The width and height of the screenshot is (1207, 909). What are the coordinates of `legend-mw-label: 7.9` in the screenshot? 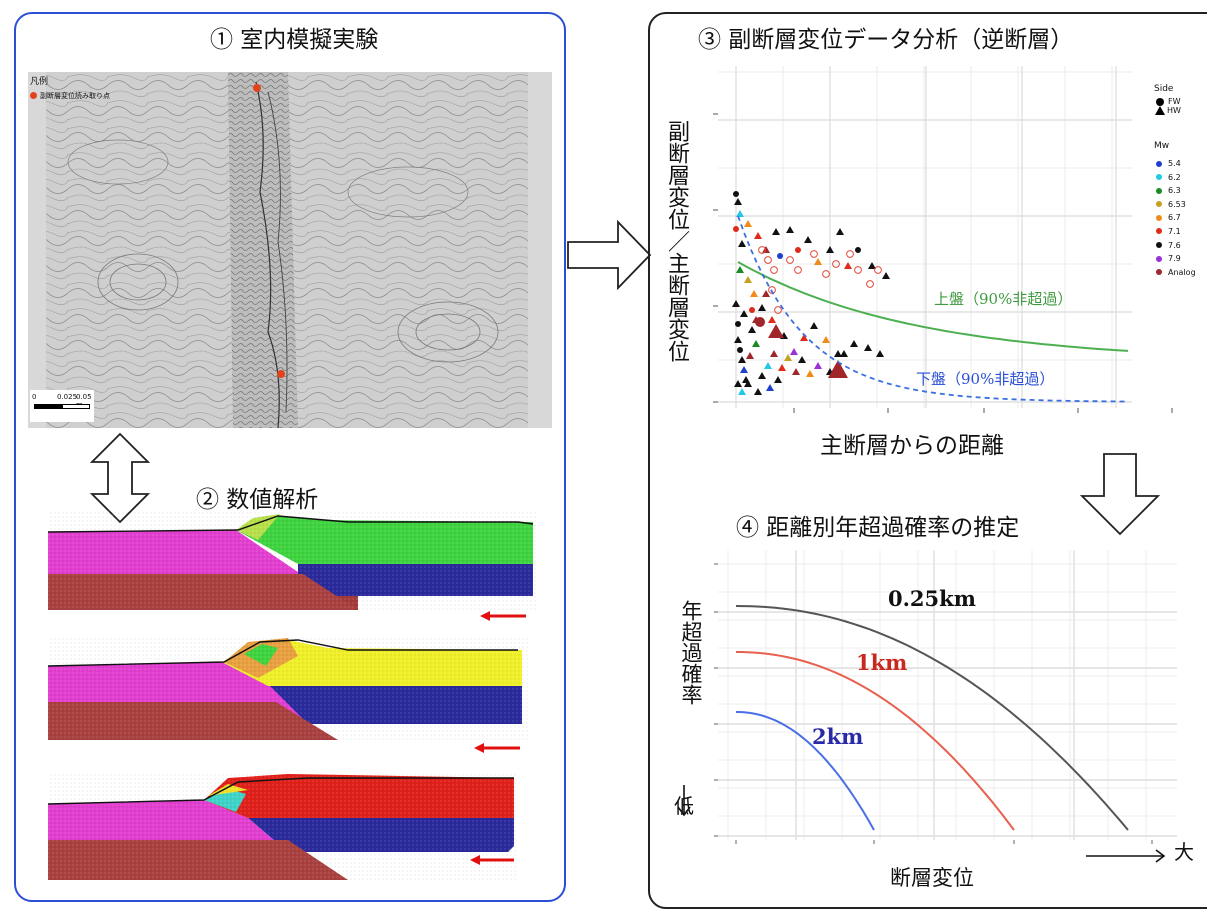 It's located at (1174, 259).